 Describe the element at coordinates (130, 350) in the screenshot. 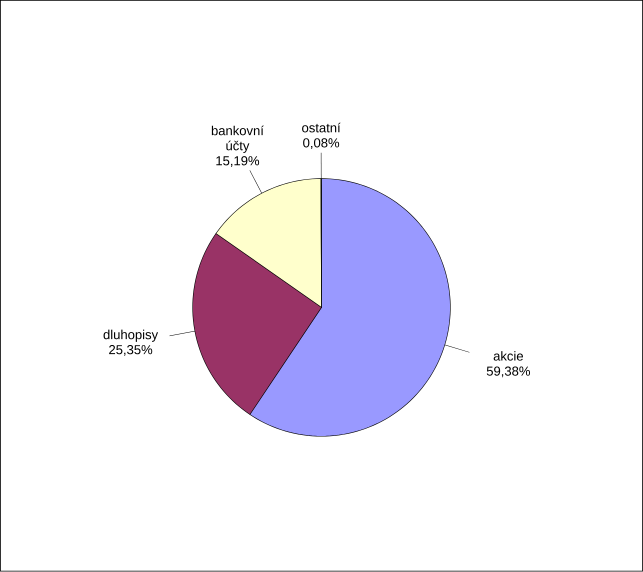

I see `data-label: 25,35%` at that location.